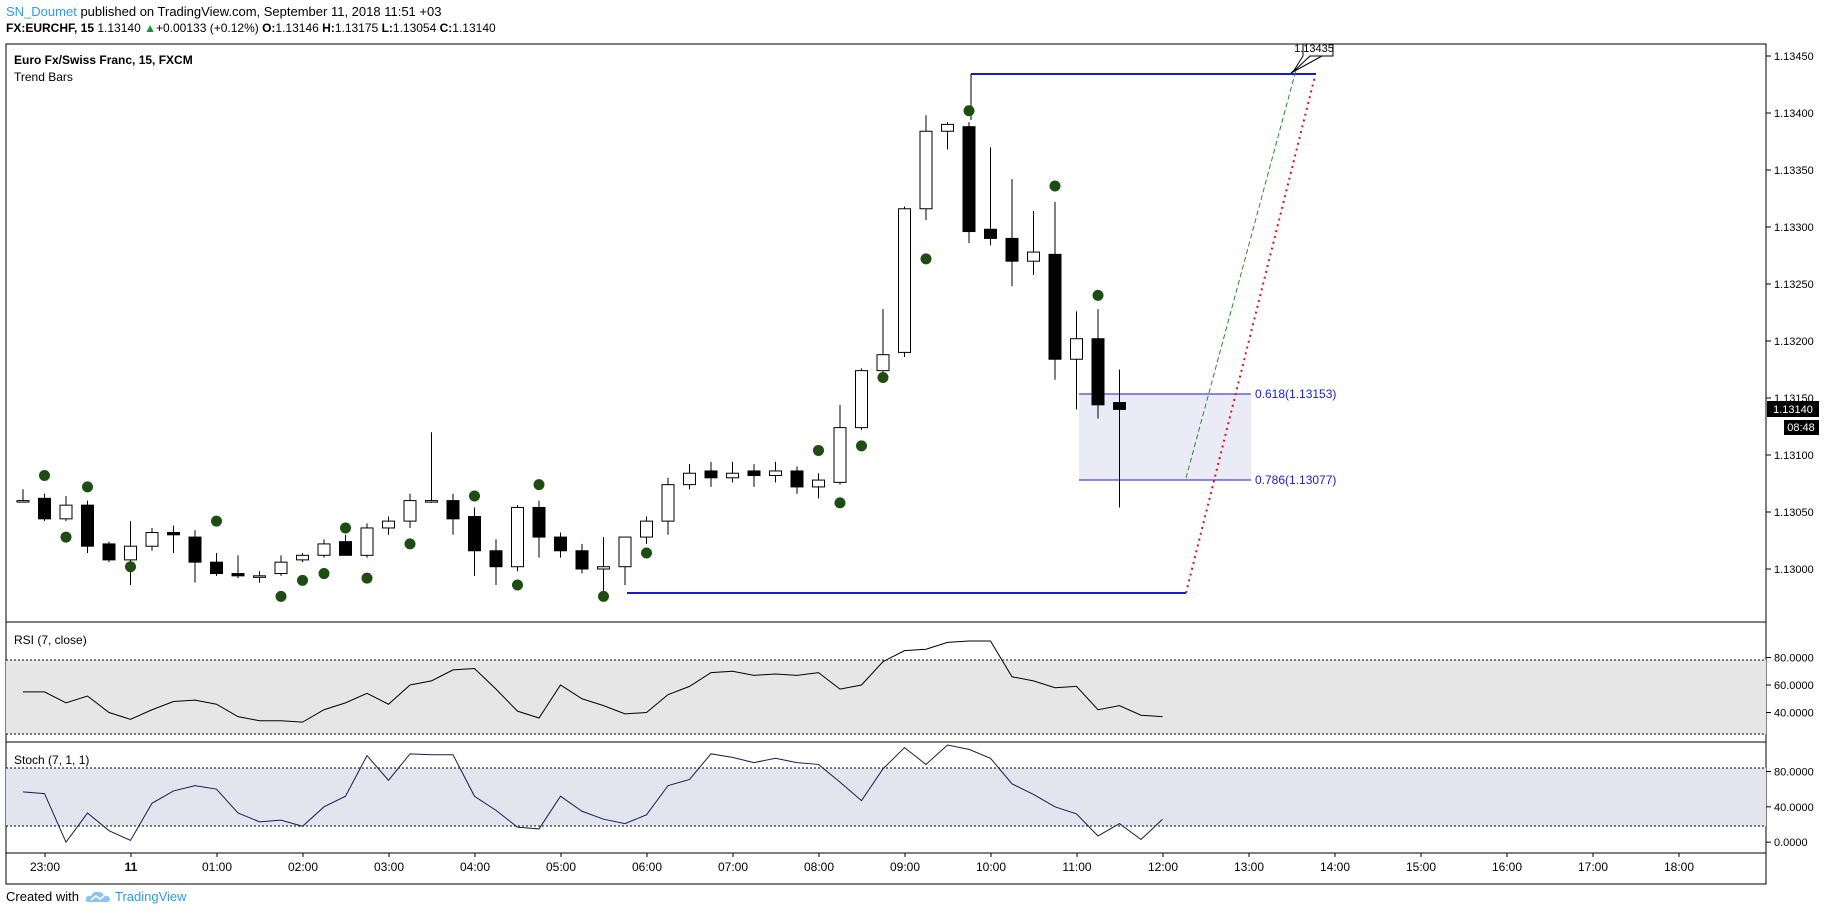  I want to click on stoch-band, so click(886, 797).